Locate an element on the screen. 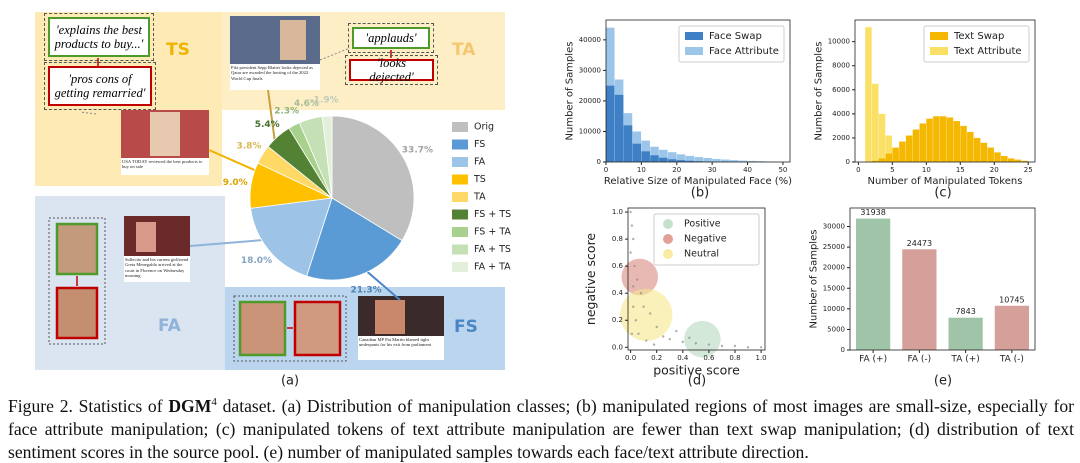 This screenshot has width=1080, height=463. y-tick-label: 6000 is located at coordinates (841, 90).